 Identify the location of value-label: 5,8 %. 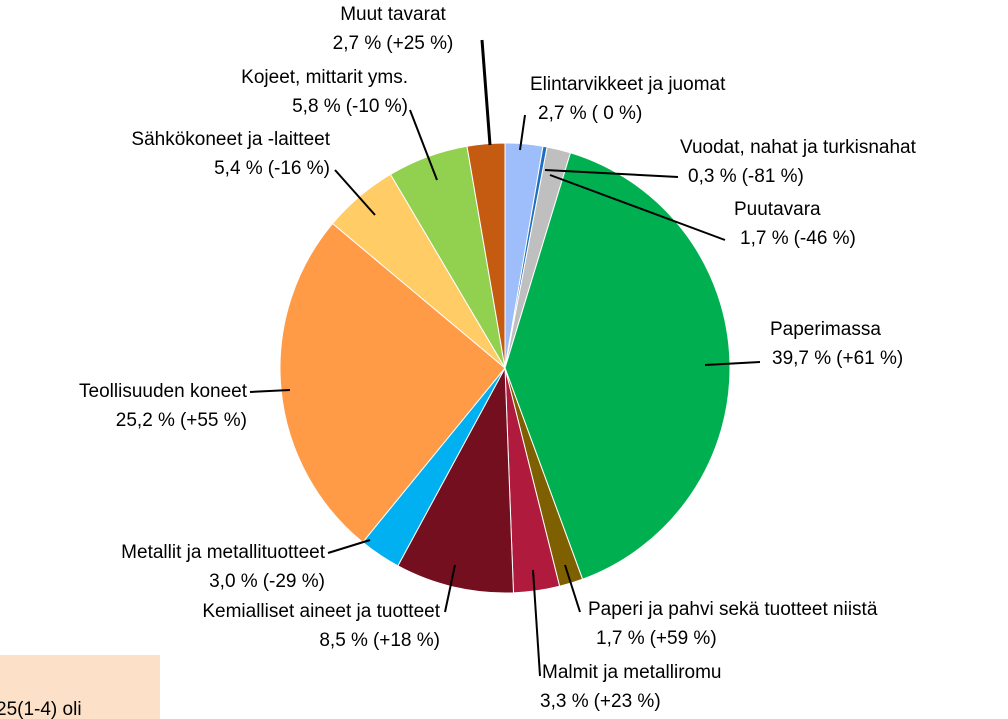
(316, 106).